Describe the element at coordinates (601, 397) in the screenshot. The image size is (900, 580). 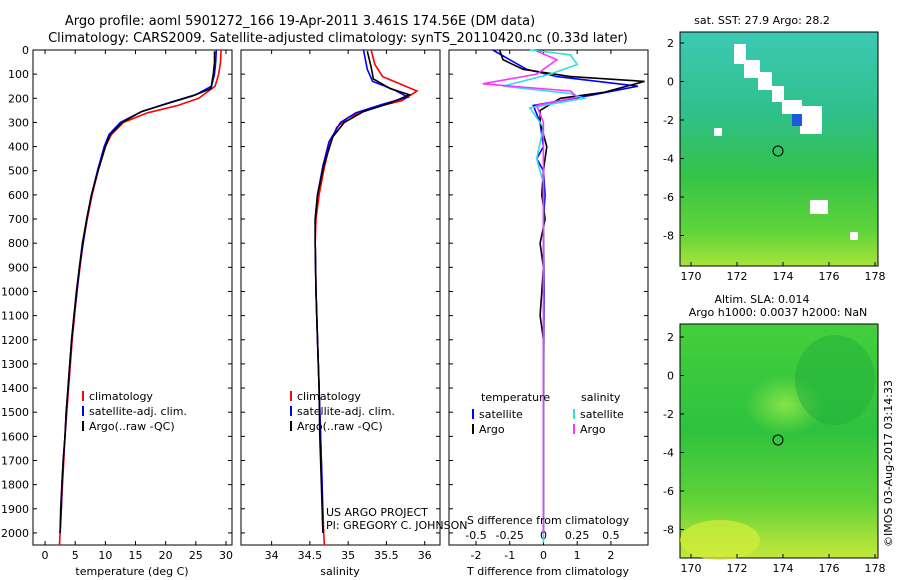
I see `legend-title-salinity: salinity` at that location.